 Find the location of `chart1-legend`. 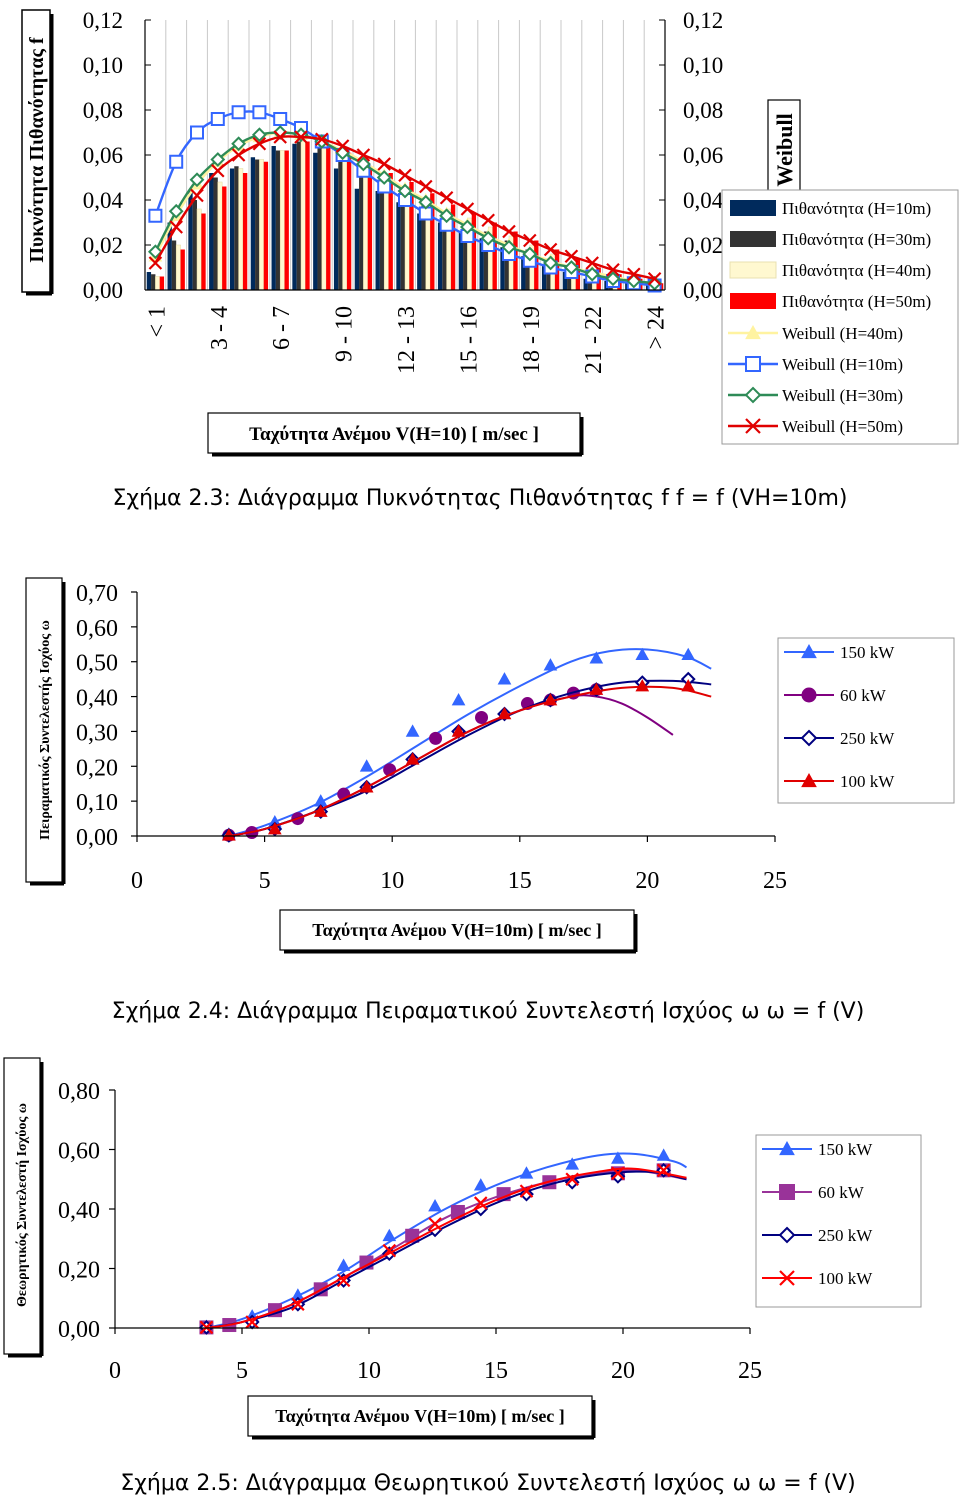

chart1-legend is located at coordinates (840, 317).